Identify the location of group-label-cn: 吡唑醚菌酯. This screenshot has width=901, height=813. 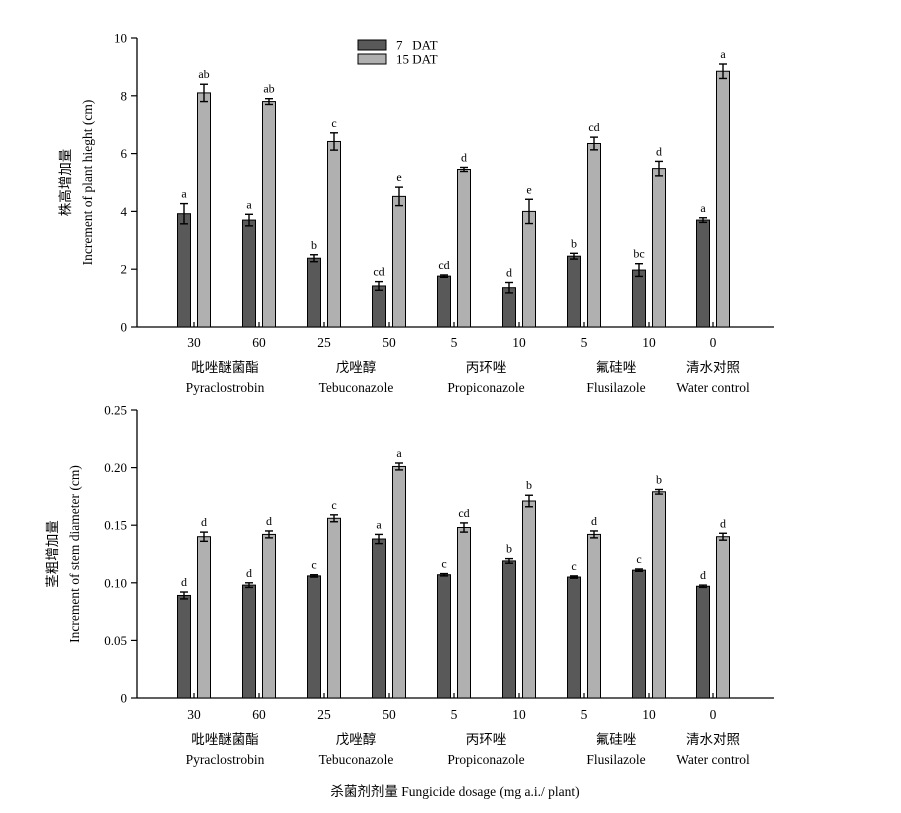
(225, 739).